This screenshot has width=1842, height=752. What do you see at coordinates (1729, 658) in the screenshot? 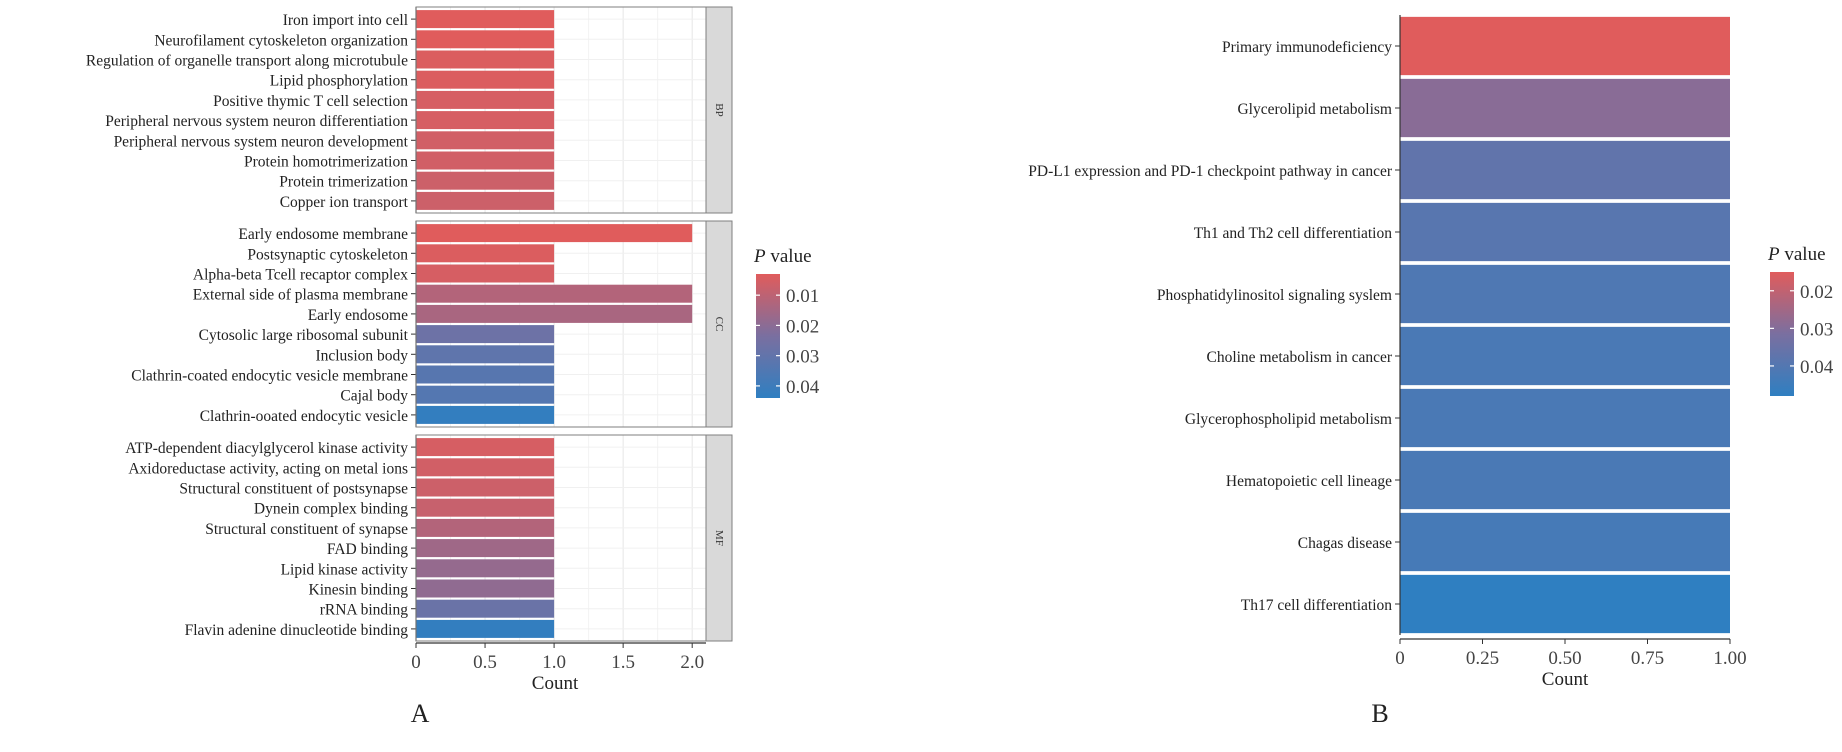
I see `x-tick-label: 1.00` at bounding box center [1729, 658].